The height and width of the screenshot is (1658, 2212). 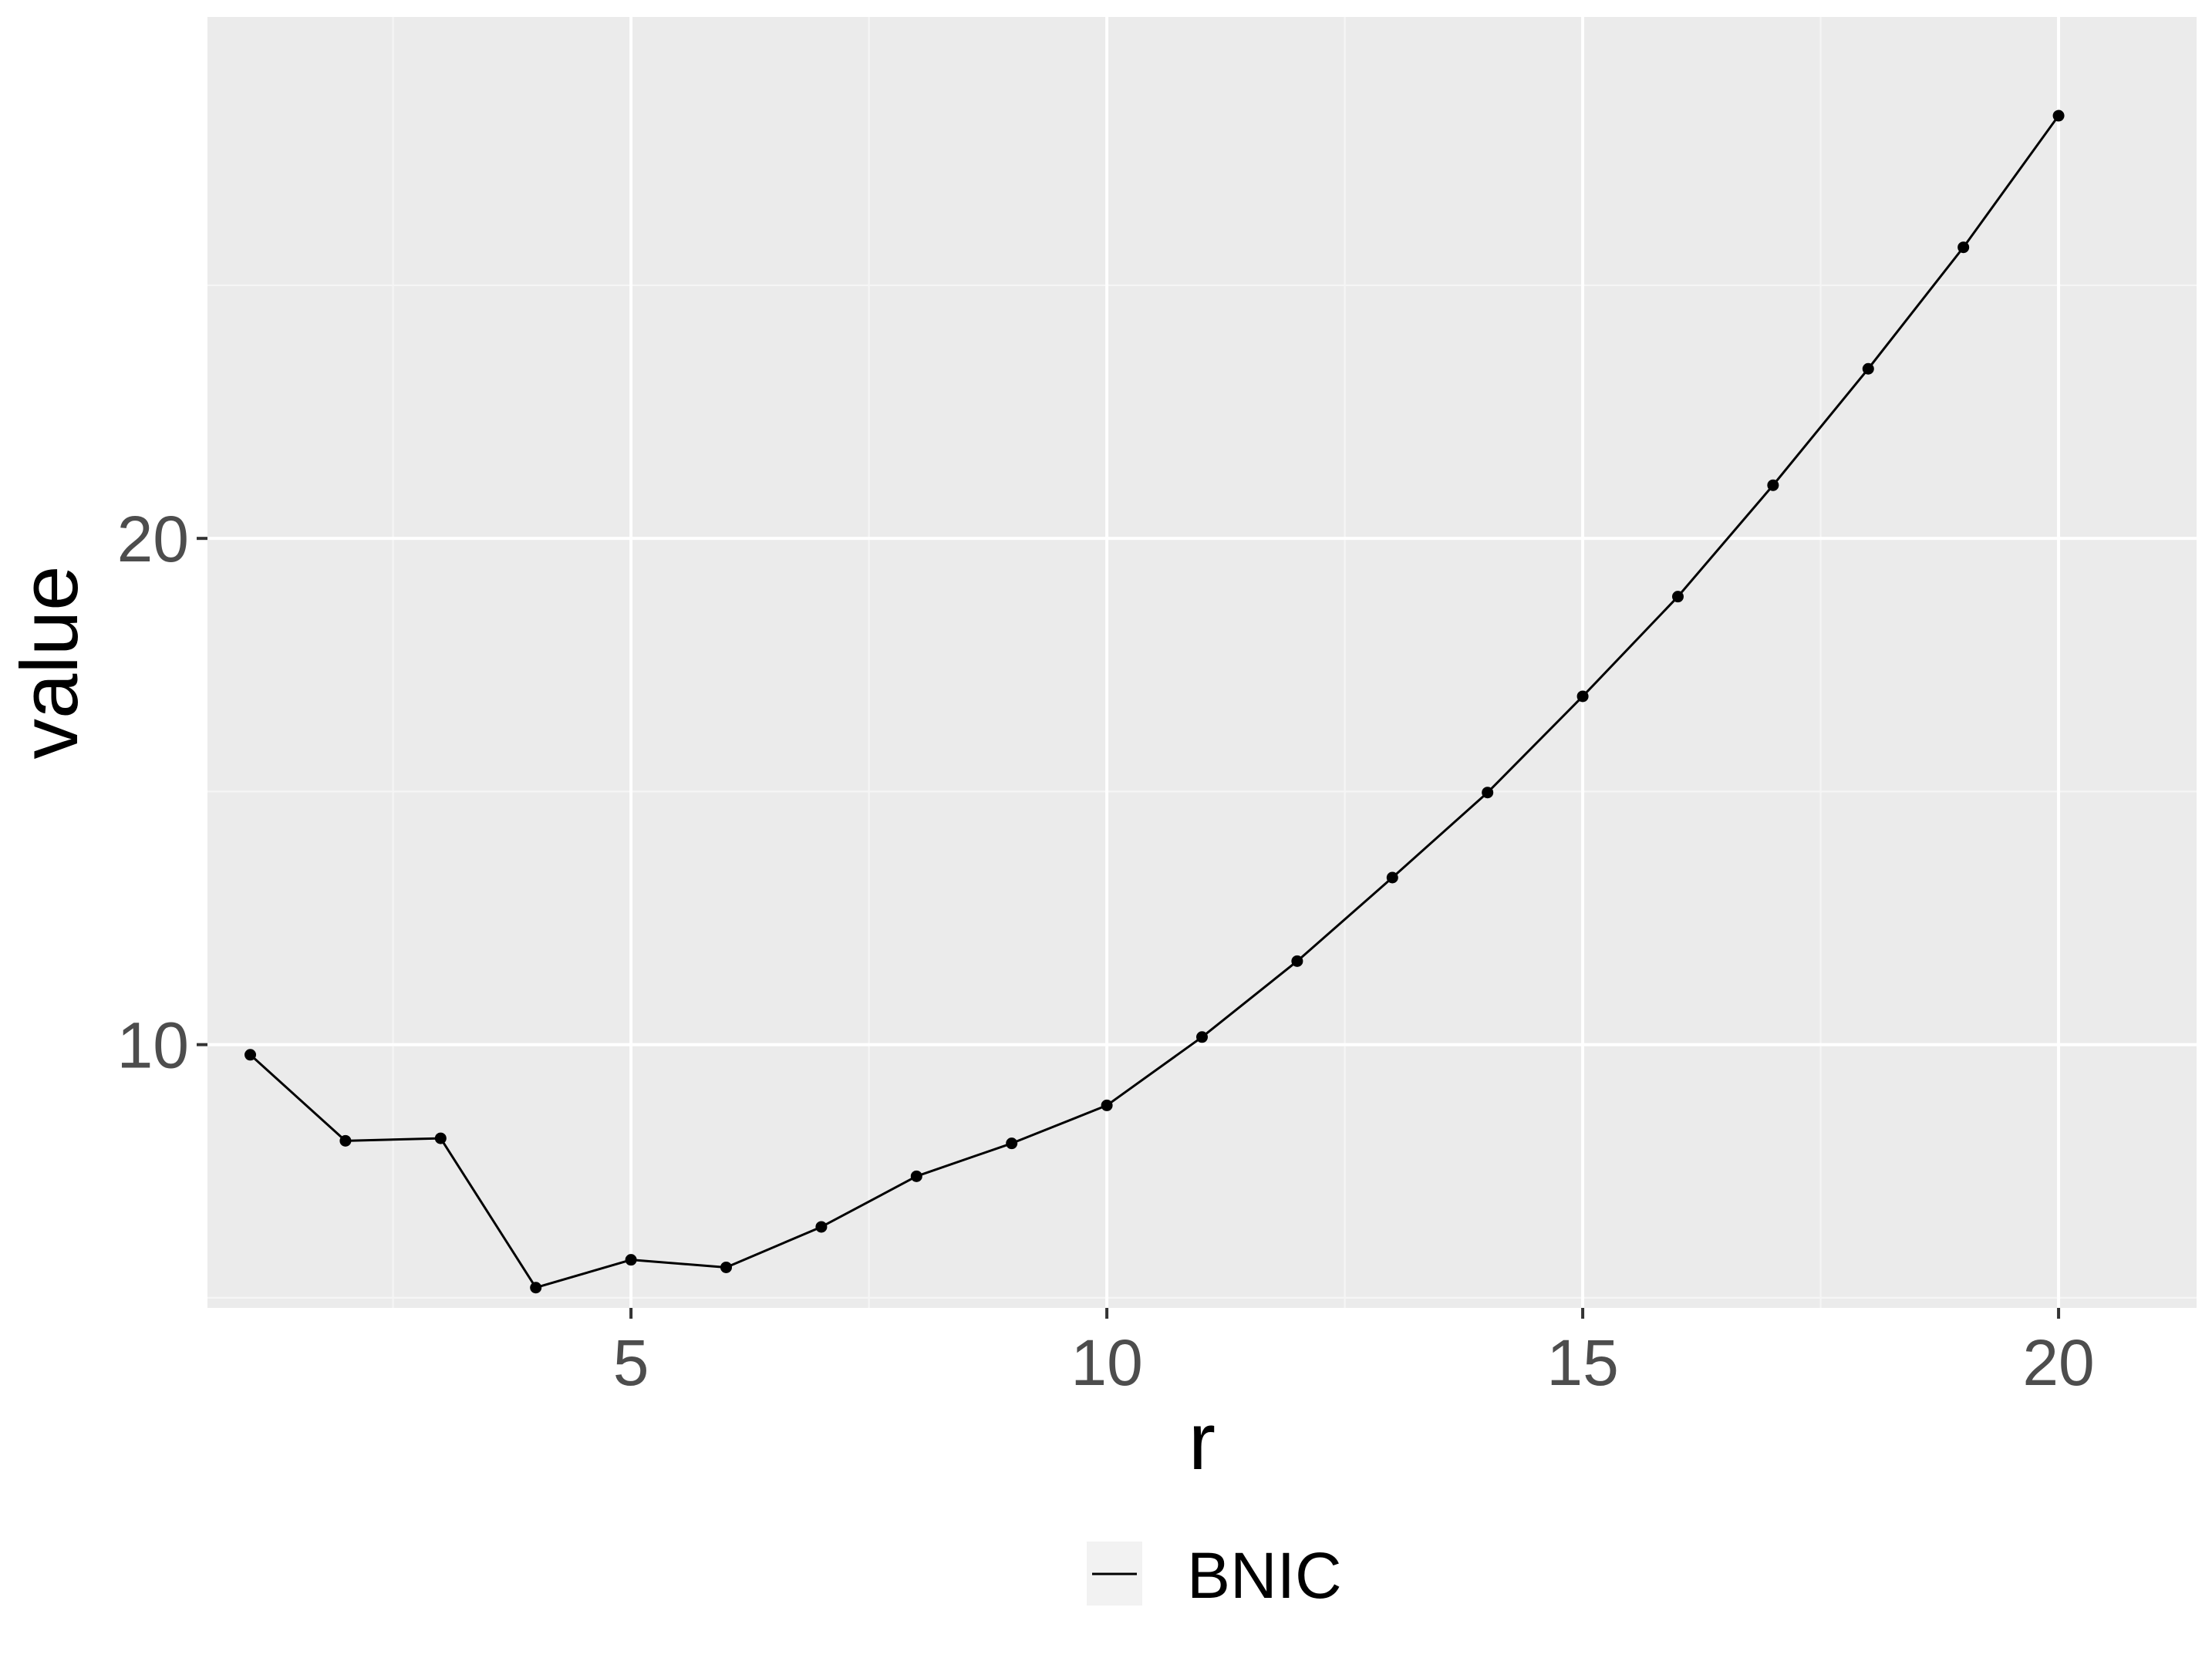 I want to click on x-tick-label: 15, so click(x=1582, y=1362).